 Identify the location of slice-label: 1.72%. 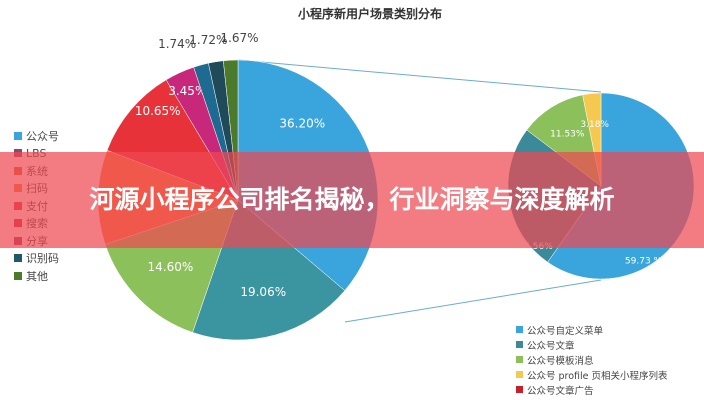
(208, 40).